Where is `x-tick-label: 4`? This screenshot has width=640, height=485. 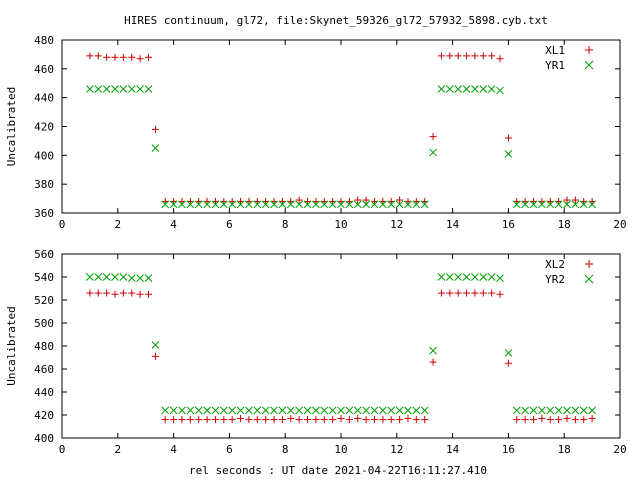
x-tick-label: 4 is located at coordinates (173, 449).